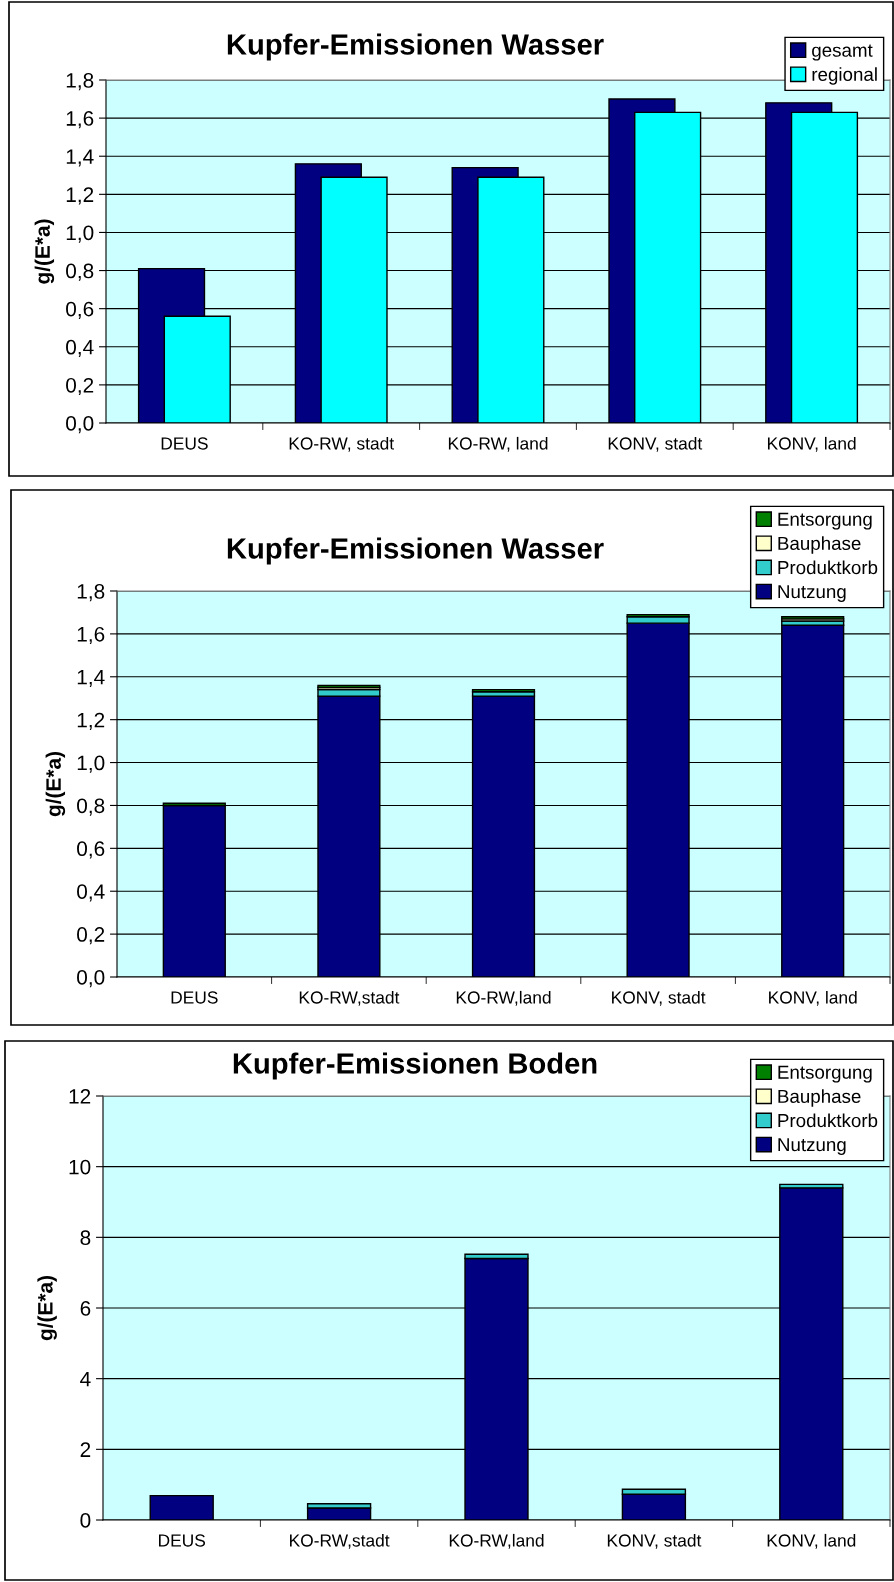 The image size is (894, 1582). What do you see at coordinates (842, 52) in the screenshot?
I see `legend-label: gesamt` at bounding box center [842, 52].